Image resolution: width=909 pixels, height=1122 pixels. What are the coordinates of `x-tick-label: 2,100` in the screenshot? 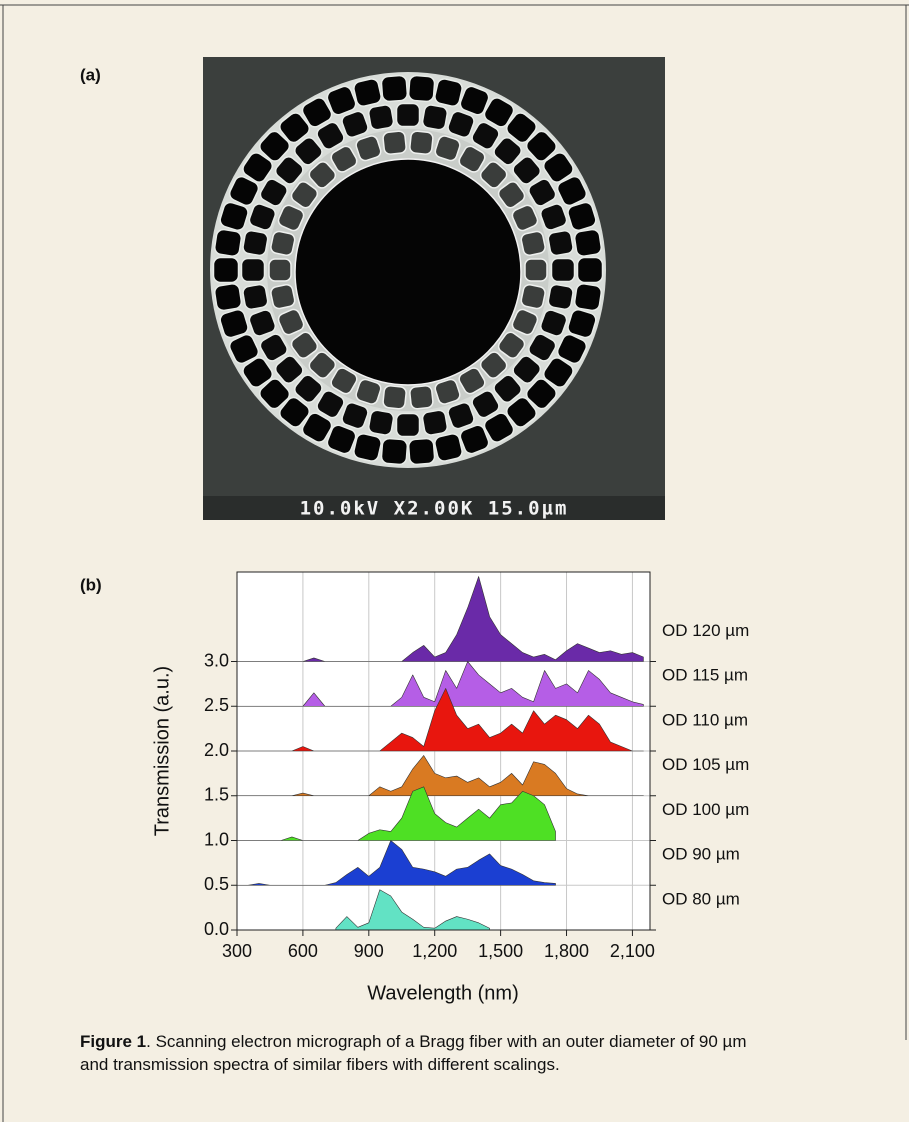 It's located at (632, 951).